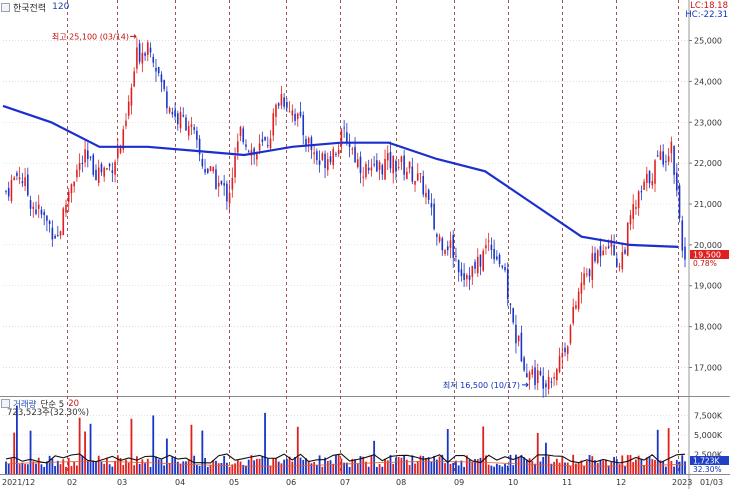  Describe the element at coordinates (25, 404) in the screenshot. I see `volume-title: 거래량` at that location.